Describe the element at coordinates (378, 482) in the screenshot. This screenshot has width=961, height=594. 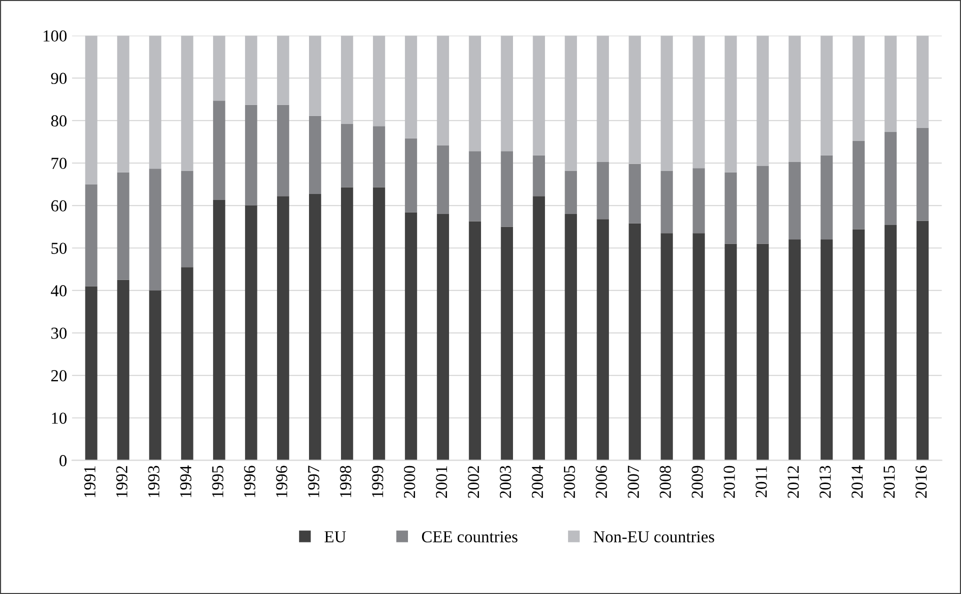
I see `x-tick-label: 1999` at that location.